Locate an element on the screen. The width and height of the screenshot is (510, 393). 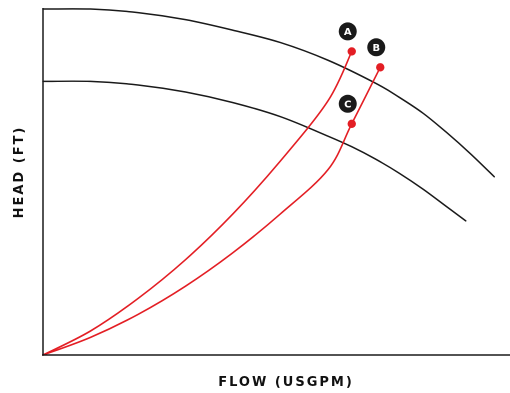
operating-point-a is located at coordinates (351, 51).